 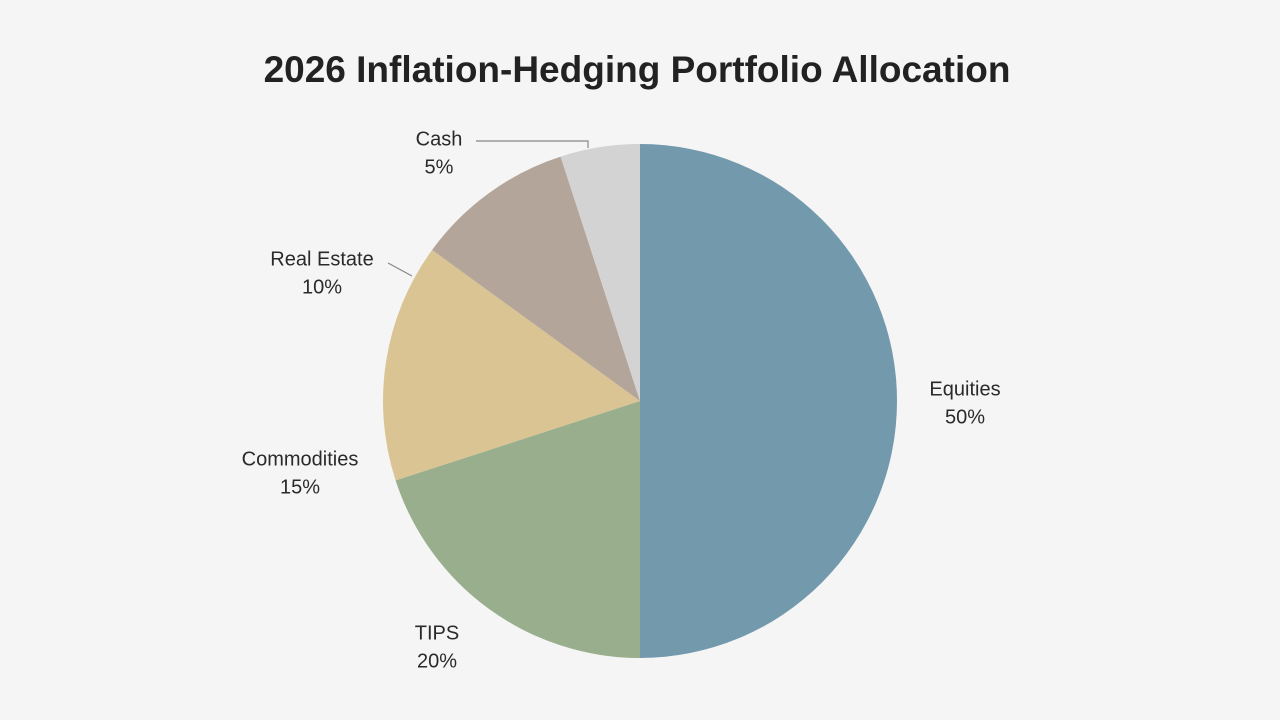 What do you see at coordinates (964, 389) in the screenshot?
I see `slice-label: Equities` at bounding box center [964, 389].